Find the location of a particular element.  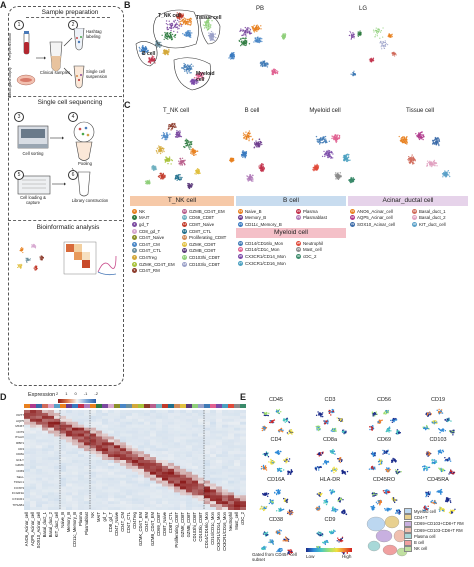

legend-label: CD8T_CTL is located at coordinates (200, 231).